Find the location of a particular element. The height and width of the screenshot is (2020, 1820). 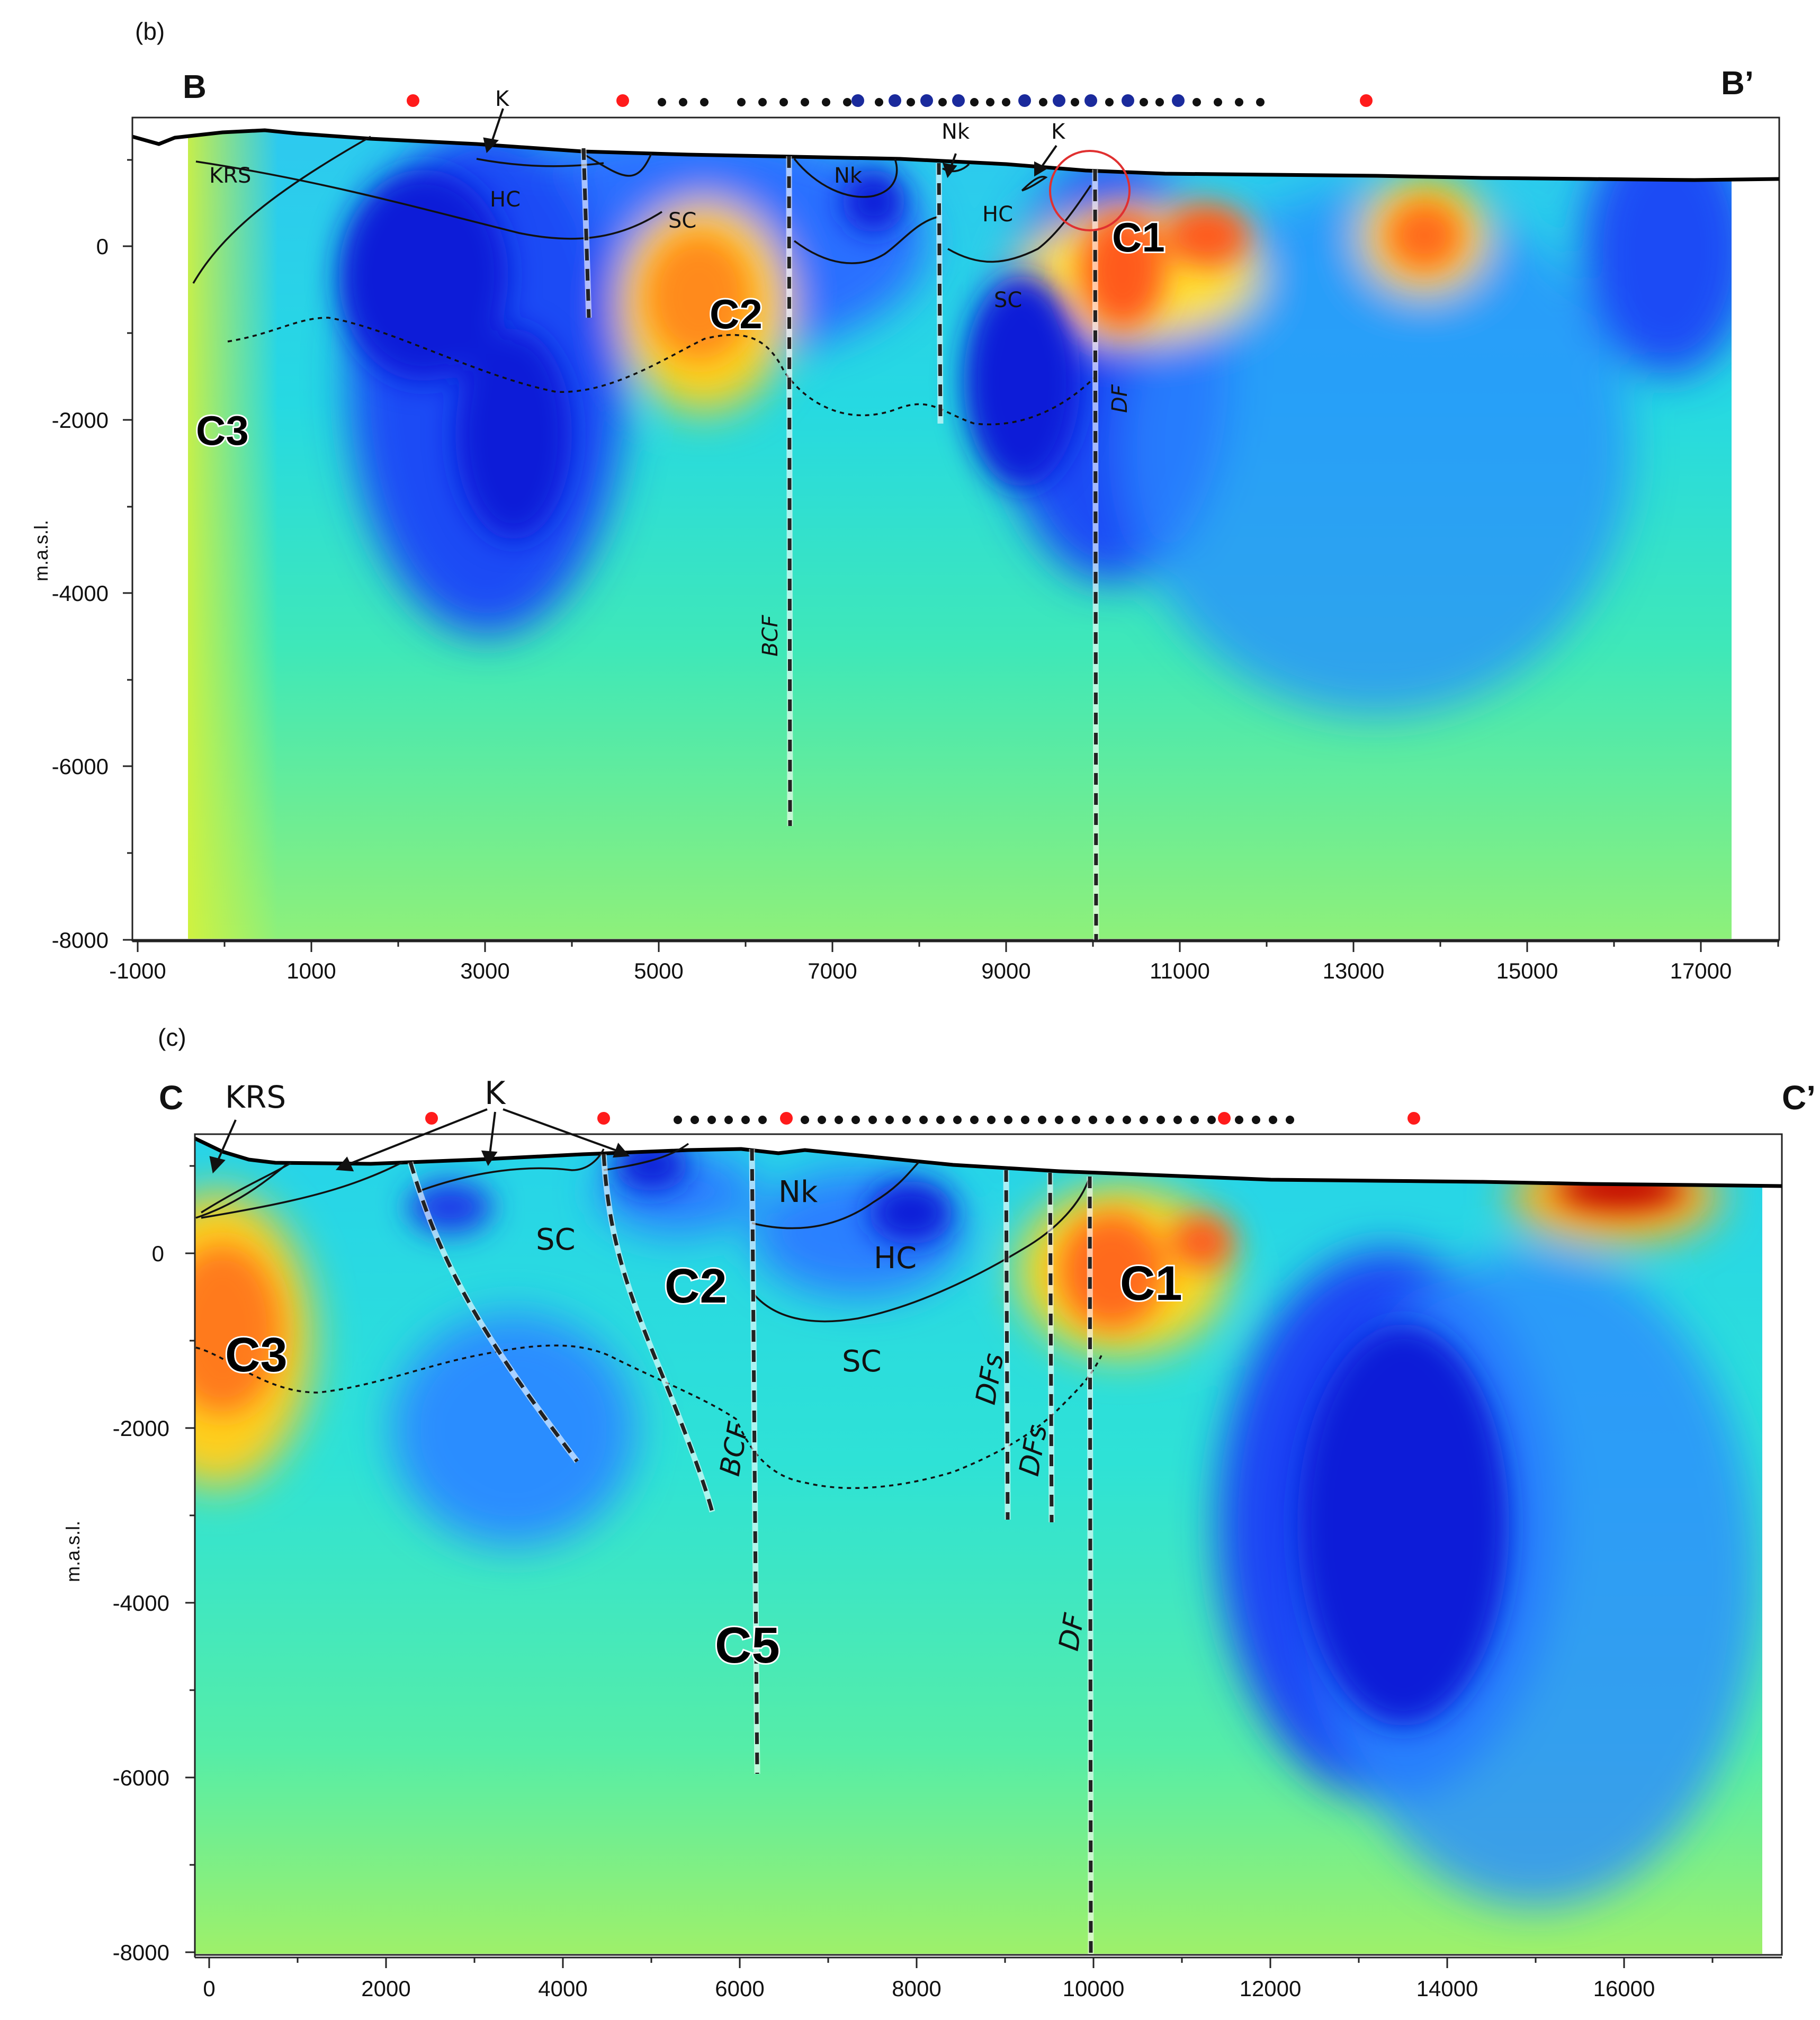

x-tick-label-b: 11000 is located at coordinates (1180, 970).